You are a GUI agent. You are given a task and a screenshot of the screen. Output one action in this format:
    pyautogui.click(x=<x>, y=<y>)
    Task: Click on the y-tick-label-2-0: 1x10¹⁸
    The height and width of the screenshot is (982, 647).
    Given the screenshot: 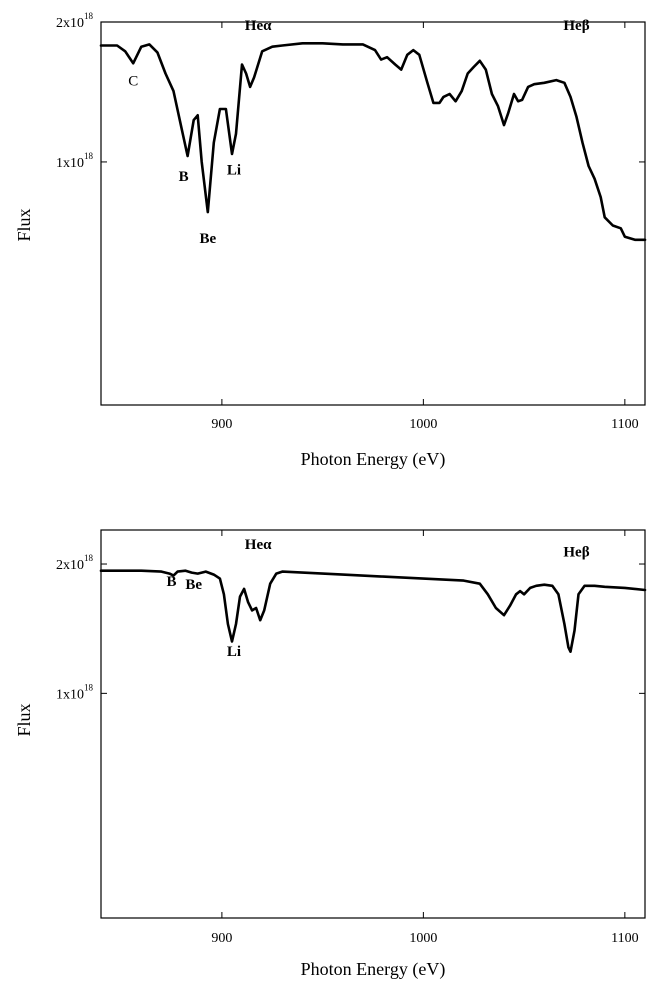 What is the action you would take?
    pyautogui.click(x=75, y=692)
    